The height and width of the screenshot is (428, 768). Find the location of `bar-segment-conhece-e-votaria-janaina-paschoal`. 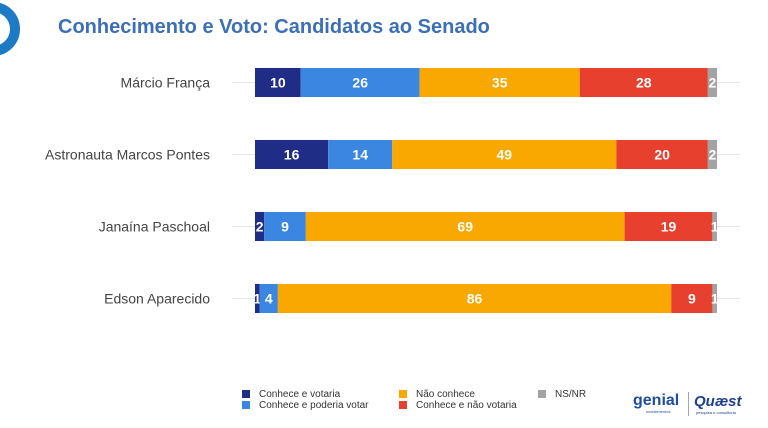

bar-segment-conhece-e-votaria-janaina-paschoal is located at coordinates (260, 226).